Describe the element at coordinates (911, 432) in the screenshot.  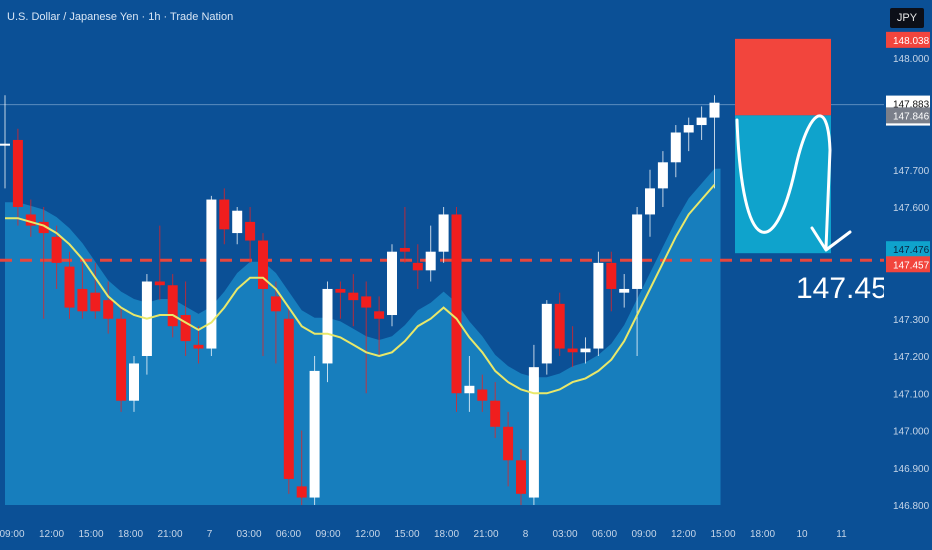
I see `price-tick-label: 147.000` at that location.